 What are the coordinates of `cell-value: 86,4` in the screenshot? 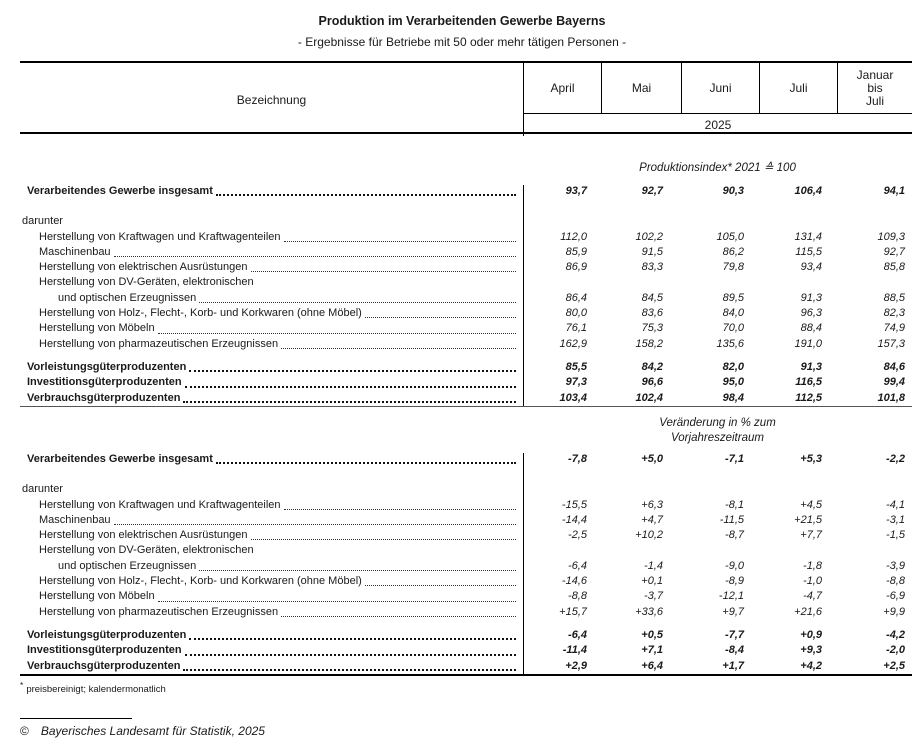 It's located at (576, 297).